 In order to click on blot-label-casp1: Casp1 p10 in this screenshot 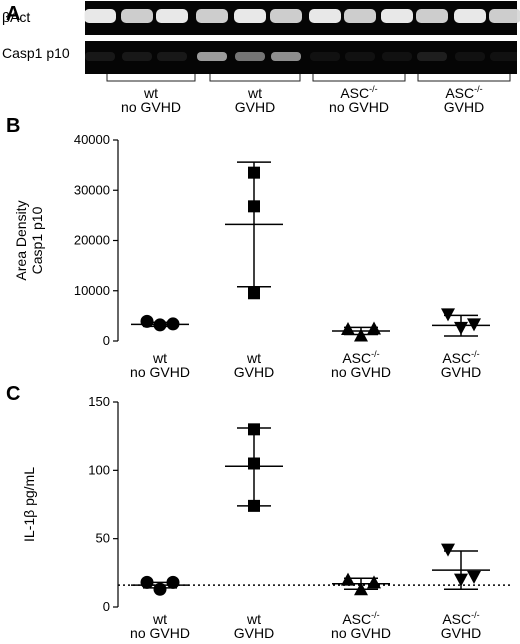, I will do `click(36, 53)`.